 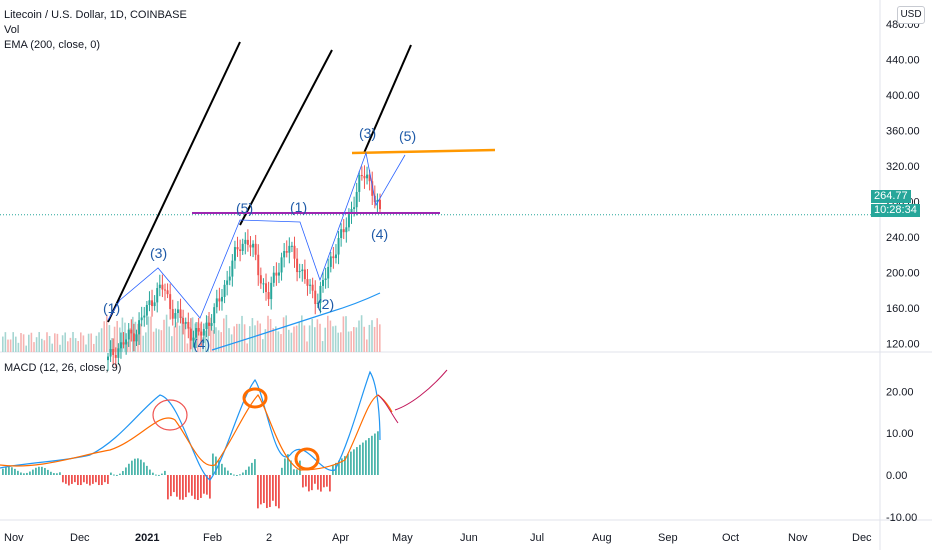 What do you see at coordinates (537, 538) in the screenshot?
I see `time-axis-label: Jul` at bounding box center [537, 538].